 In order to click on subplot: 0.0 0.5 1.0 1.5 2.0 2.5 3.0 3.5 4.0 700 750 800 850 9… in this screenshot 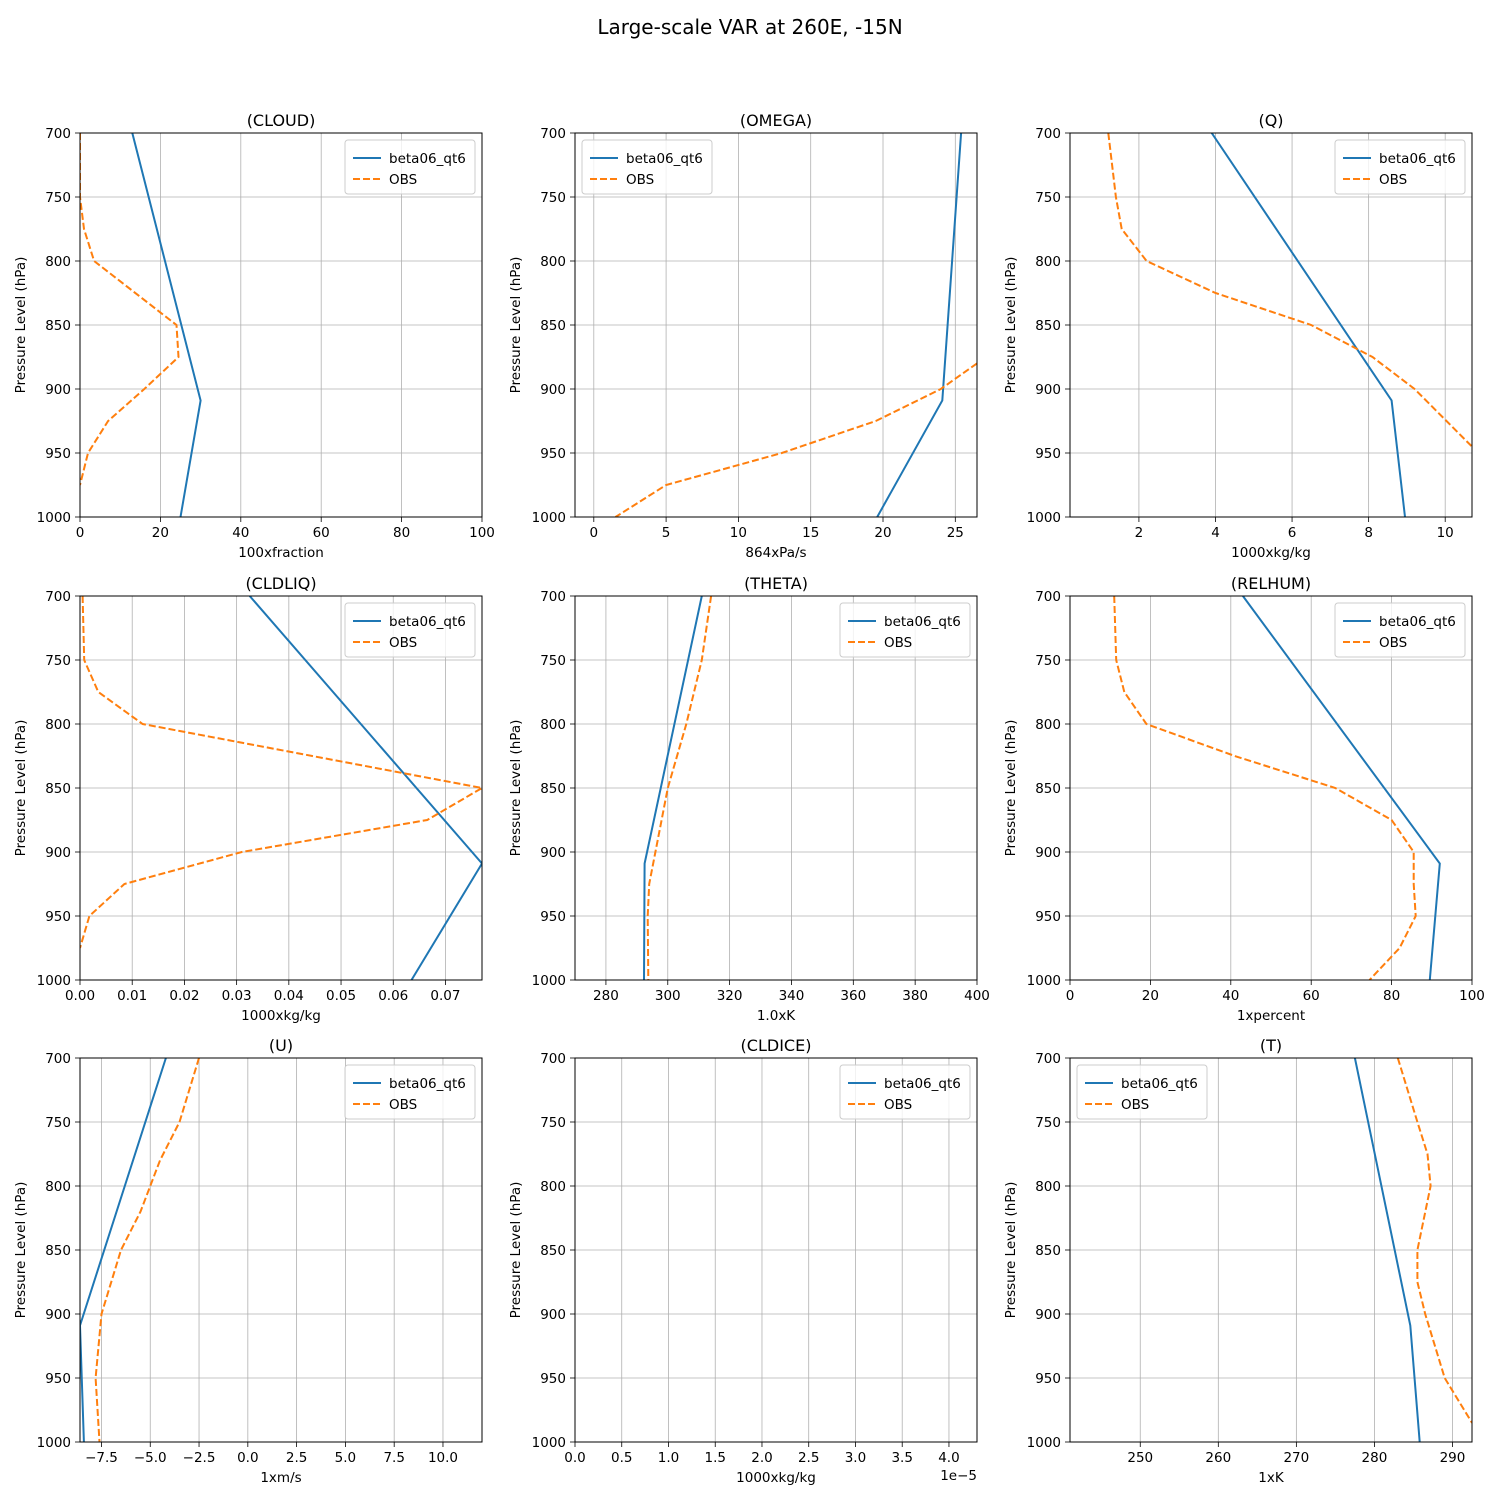, I will do `click(743, 1261)`.